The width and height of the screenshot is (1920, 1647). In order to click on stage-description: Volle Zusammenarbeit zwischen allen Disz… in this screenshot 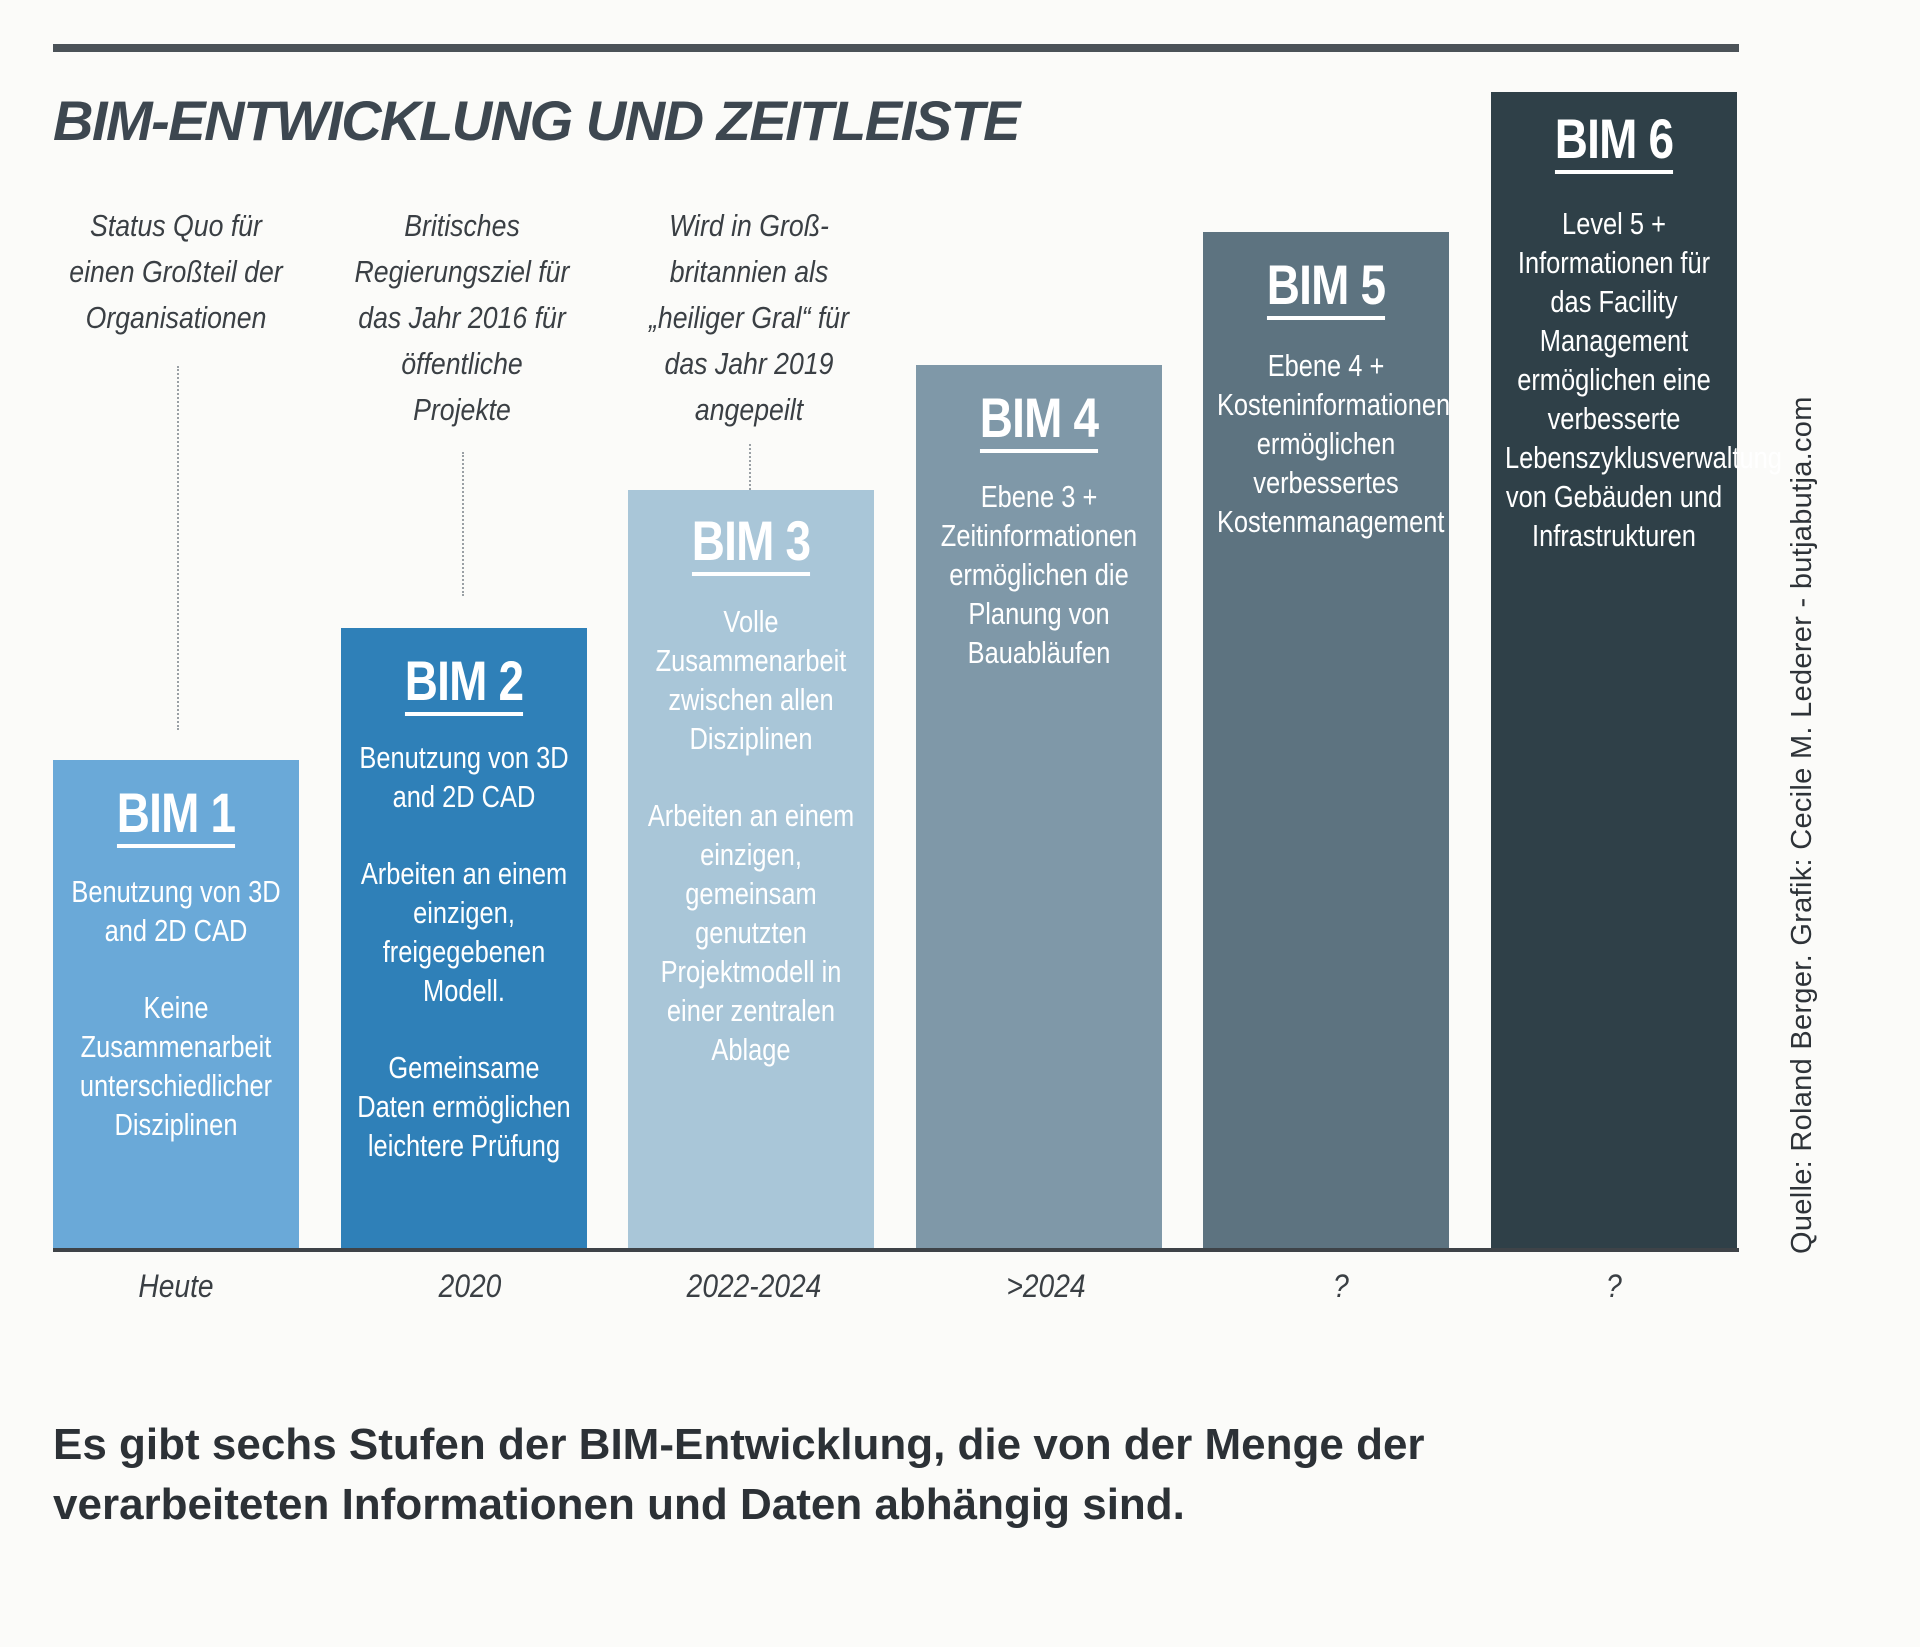, I will do `click(751, 835)`.